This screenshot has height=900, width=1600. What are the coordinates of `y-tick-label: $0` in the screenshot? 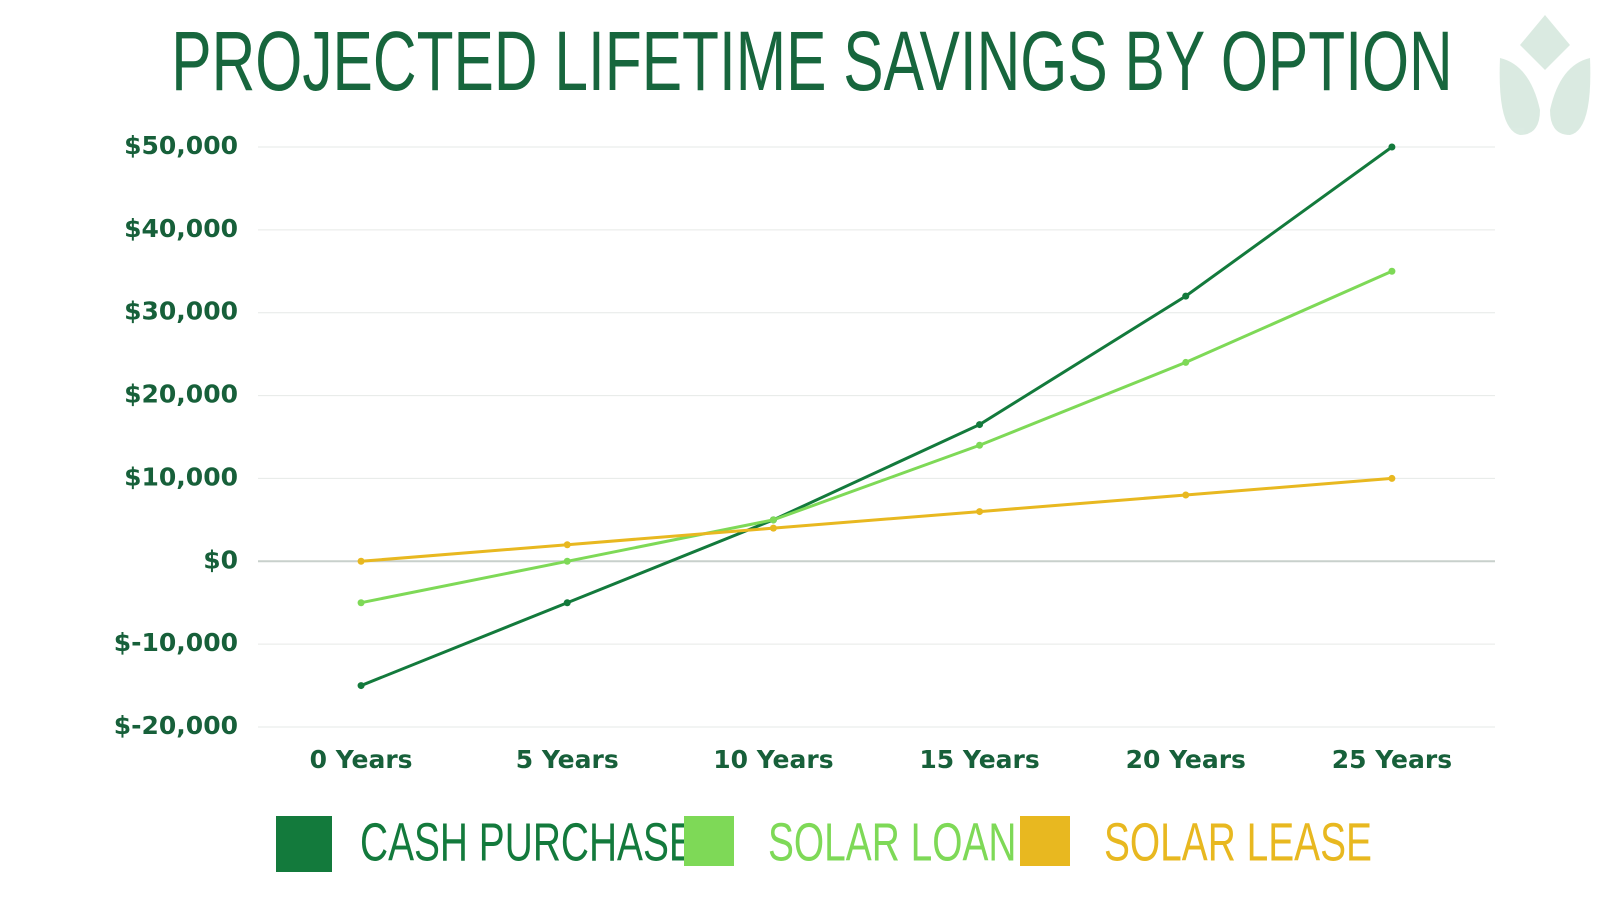 It's located at (220, 559).